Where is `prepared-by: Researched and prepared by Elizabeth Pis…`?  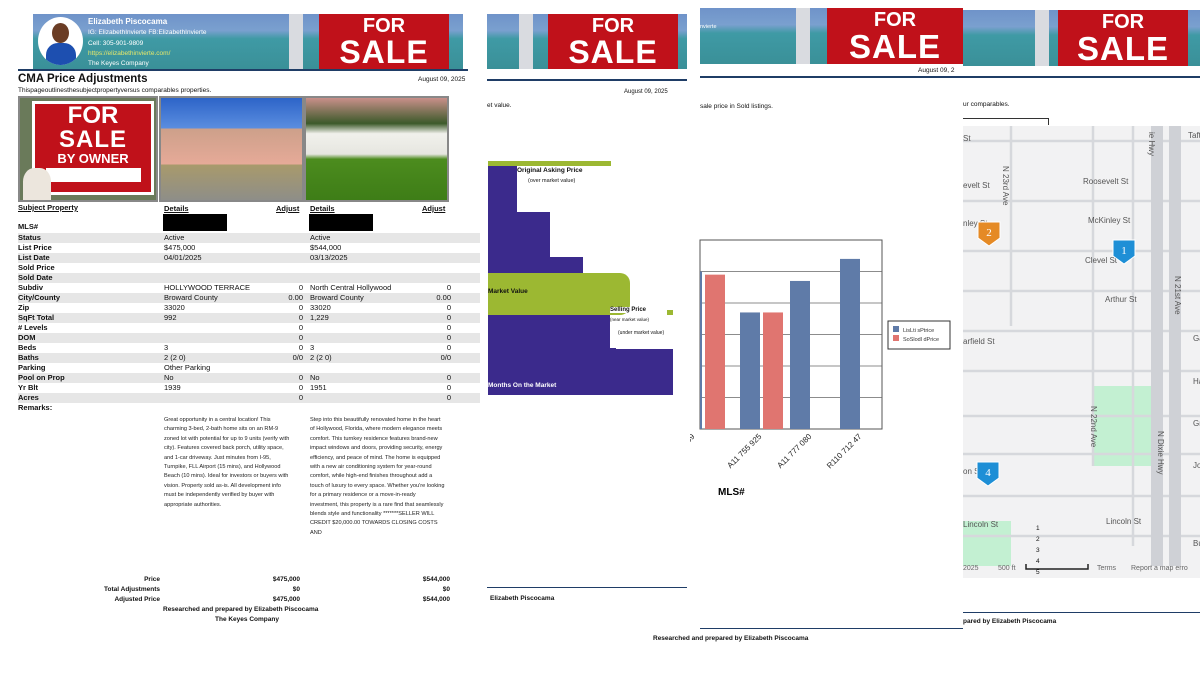 prepared-by: Researched and prepared by Elizabeth Pis… is located at coordinates (241, 609).